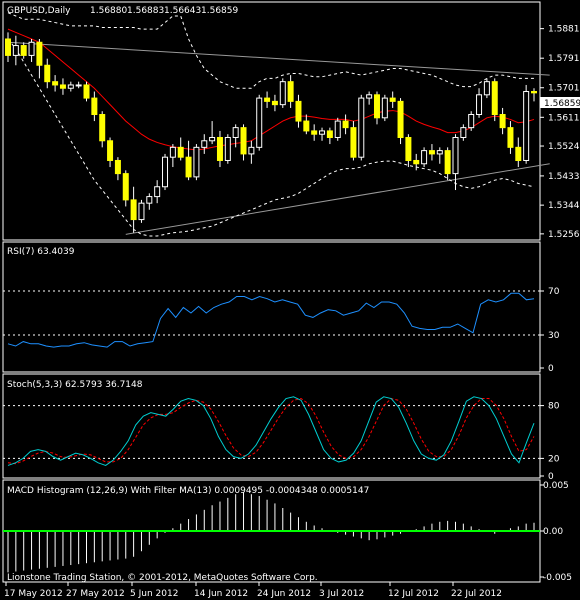 The image size is (580, 600). Describe the element at coordinates (564, 118) in the screenshot. I see `price-tick-label: 1.56115` at that location.